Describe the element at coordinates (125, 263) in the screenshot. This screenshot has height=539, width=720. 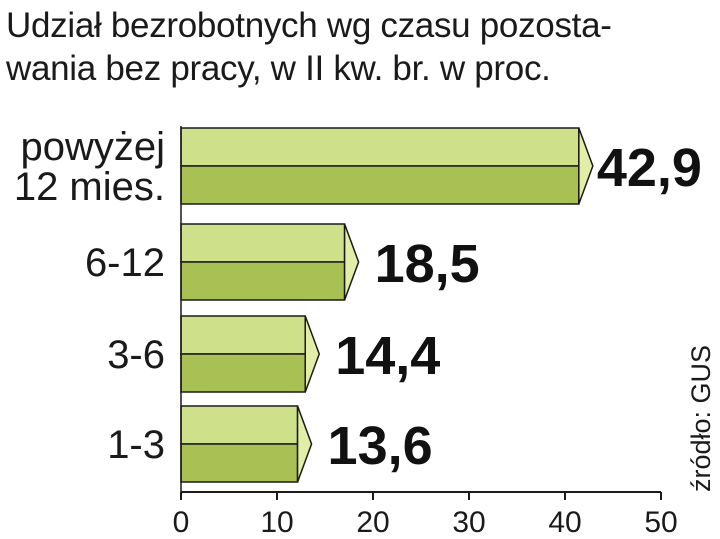
I see `category-label: 6-12` at that location.